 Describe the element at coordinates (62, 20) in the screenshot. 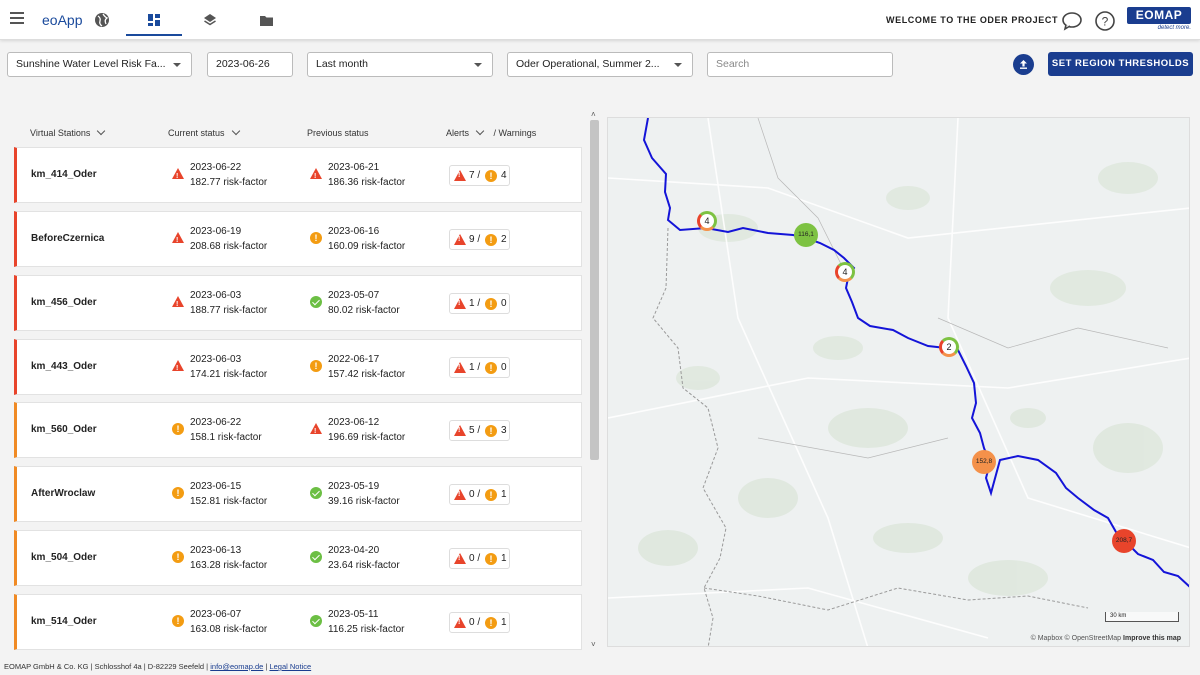

I see `app-name: eoApp` at that location.